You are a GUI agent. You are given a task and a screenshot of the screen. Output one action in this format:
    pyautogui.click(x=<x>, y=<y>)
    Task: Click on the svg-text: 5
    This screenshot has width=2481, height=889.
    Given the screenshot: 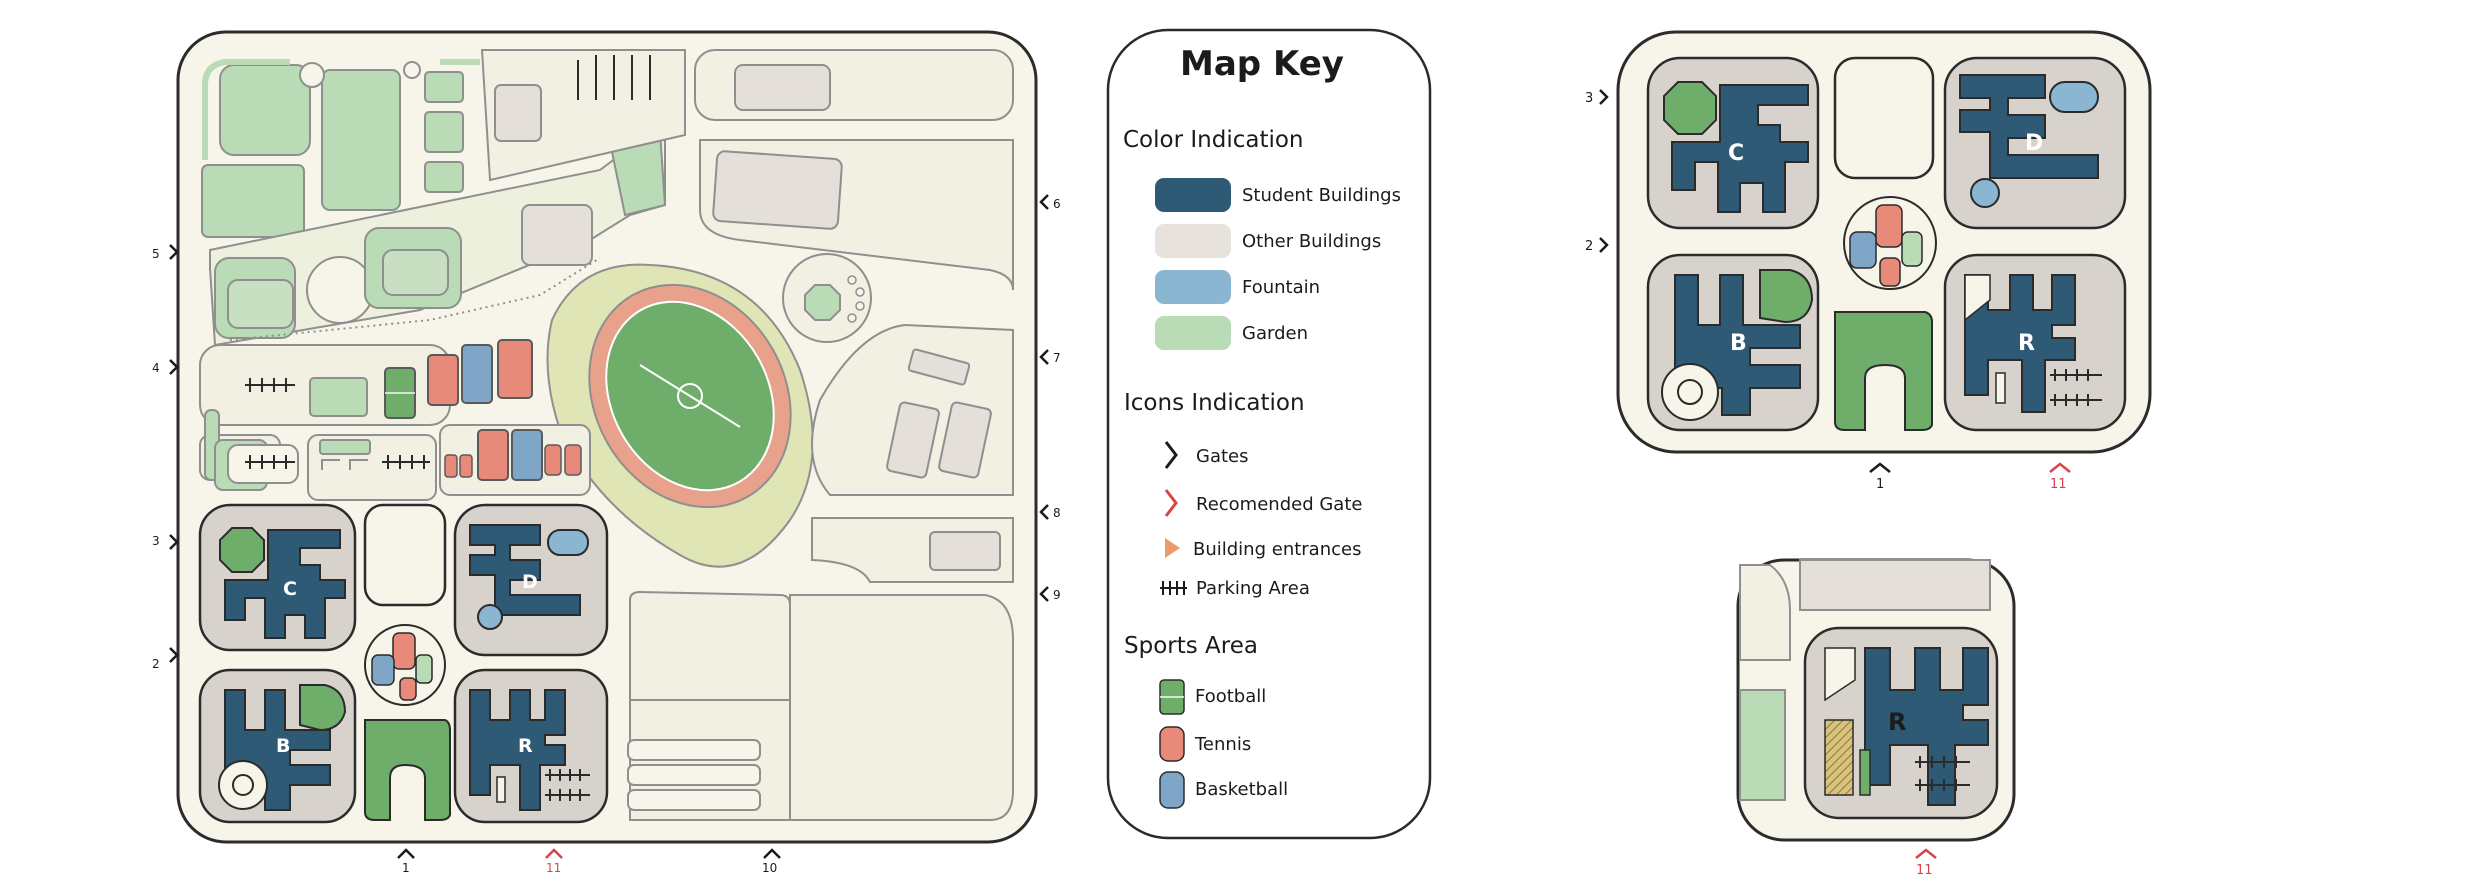 What is the action you would take?
    pyautogui.click(x=156, y=254)
    